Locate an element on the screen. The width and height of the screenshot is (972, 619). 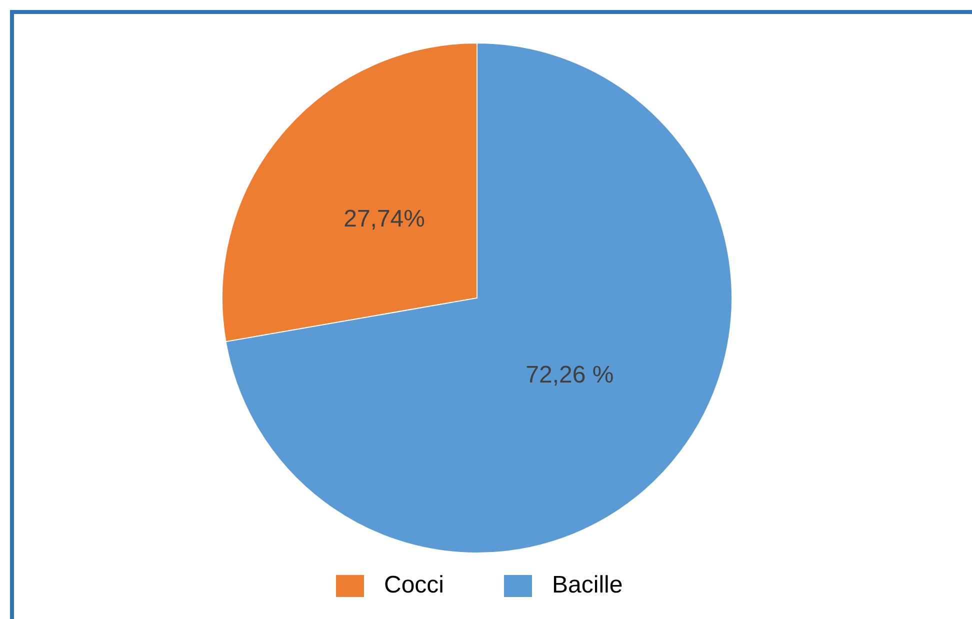
data-label: 72,26 % is located at coordinates (570, 374).